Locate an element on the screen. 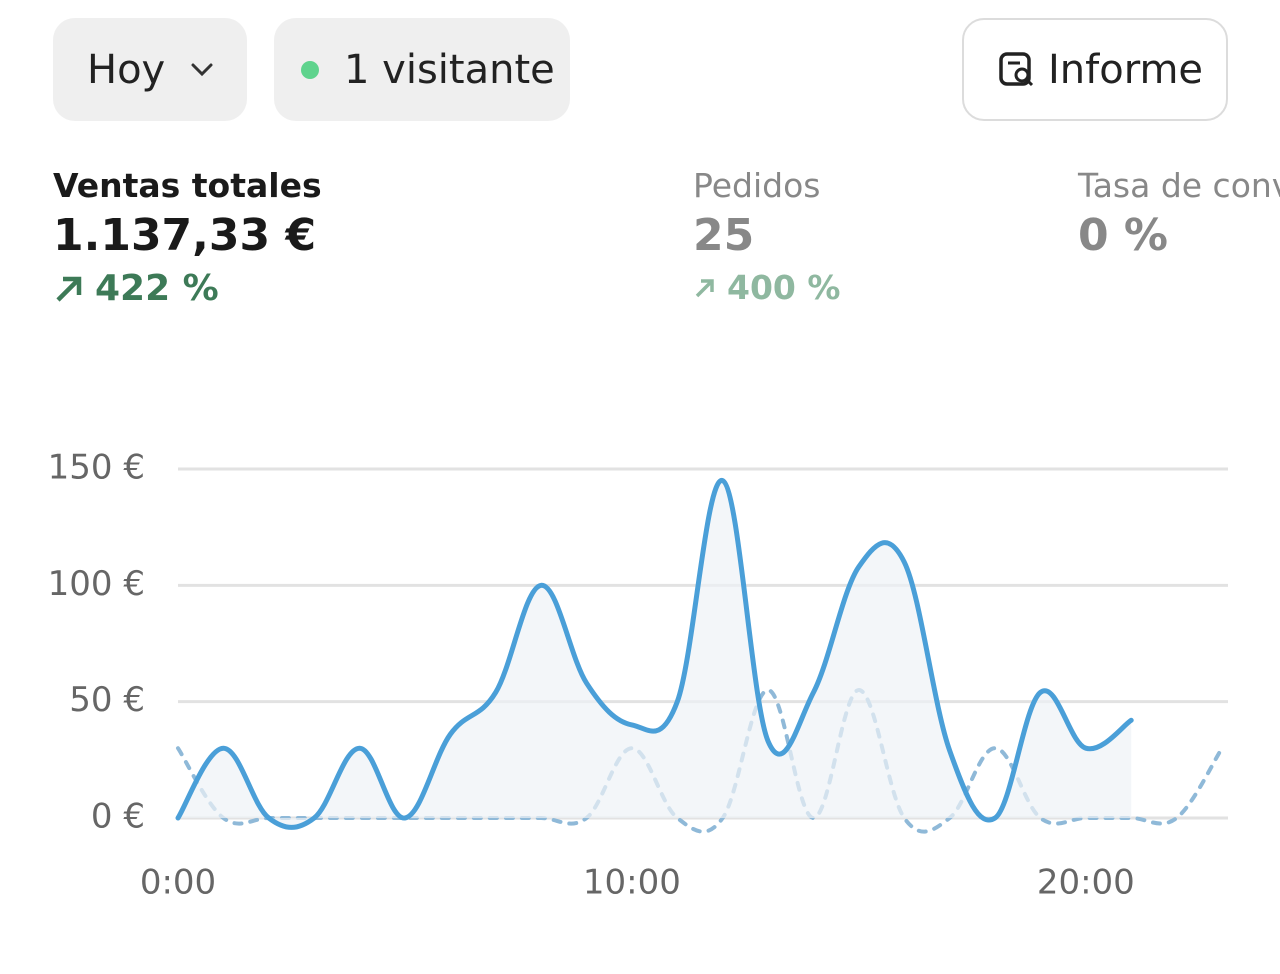  x-tick-label: 20:00 is located at coordinates (1086, 883).